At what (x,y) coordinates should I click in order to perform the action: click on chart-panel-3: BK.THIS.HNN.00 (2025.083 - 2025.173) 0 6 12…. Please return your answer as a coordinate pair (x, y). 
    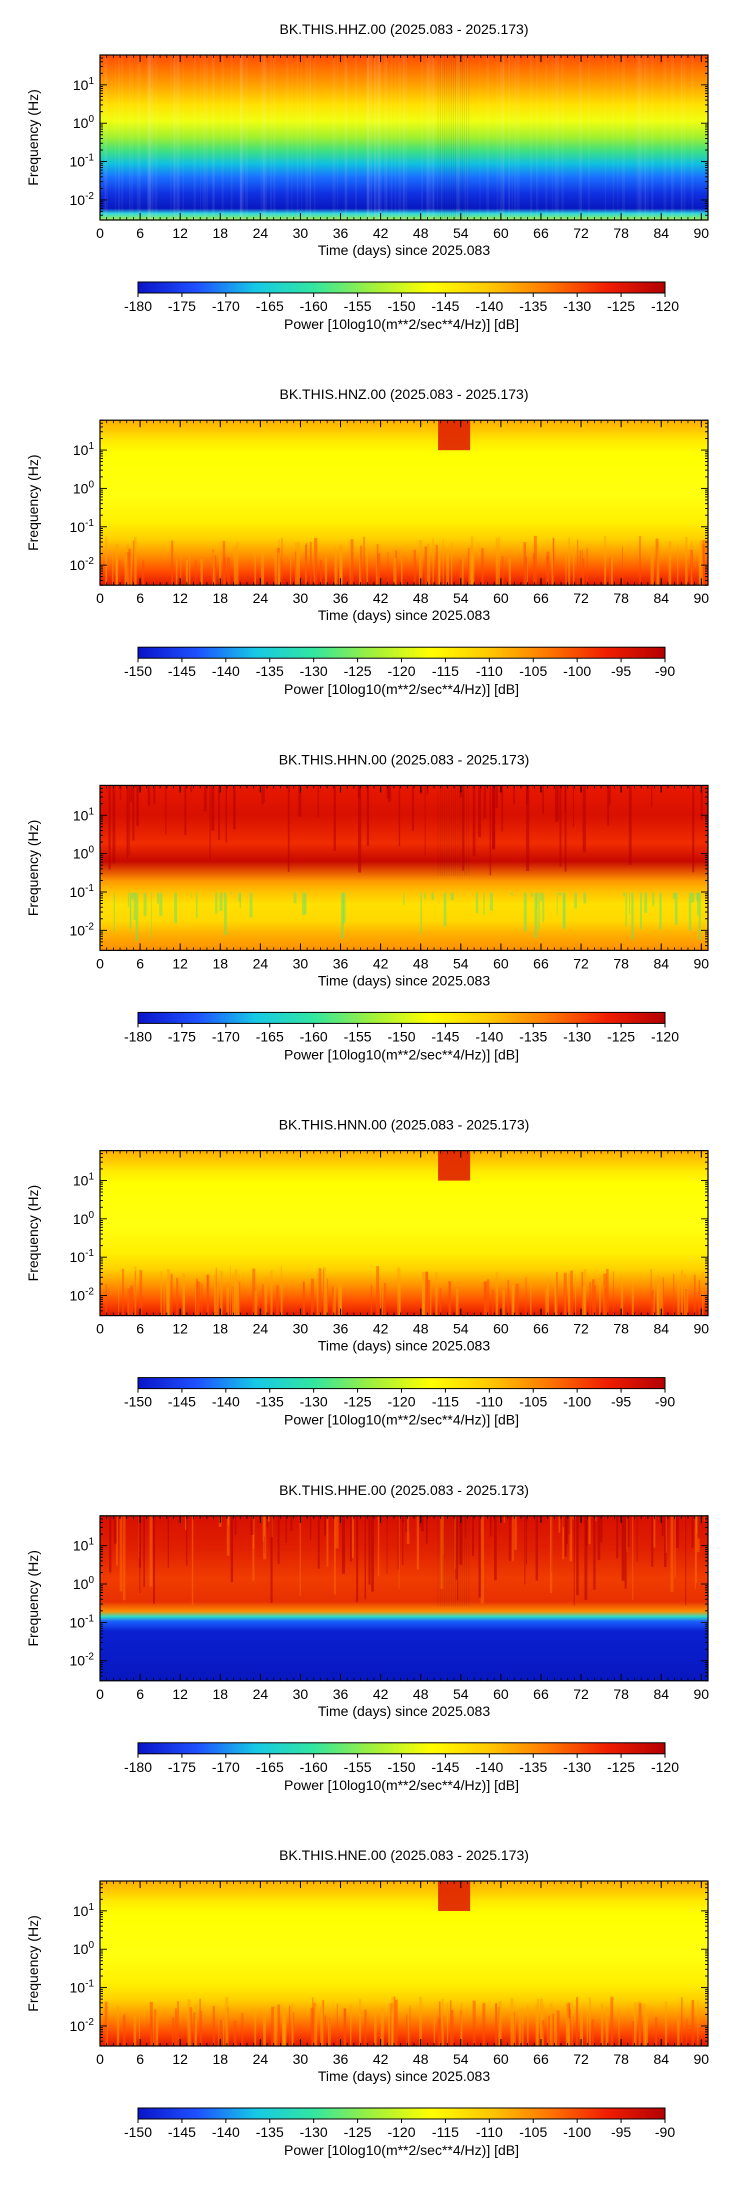
    Looking at the image, I should click on (367, 1272).